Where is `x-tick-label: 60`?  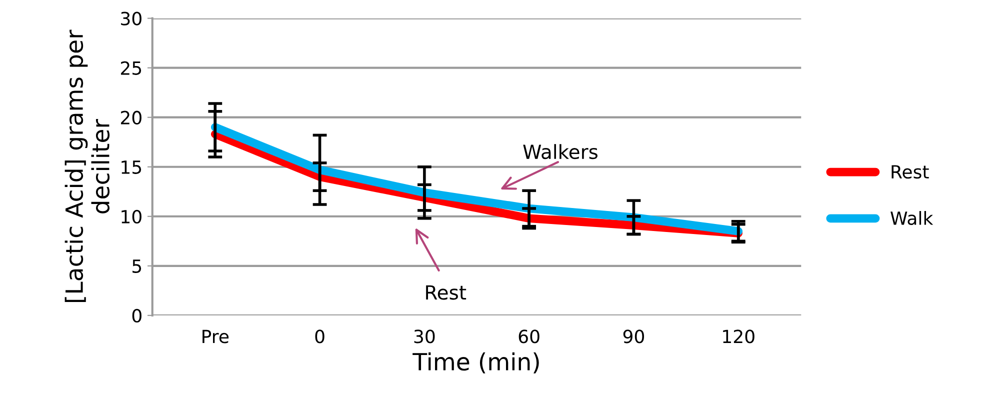
x-tick-label: 60 is located at coordinates (529, 337).